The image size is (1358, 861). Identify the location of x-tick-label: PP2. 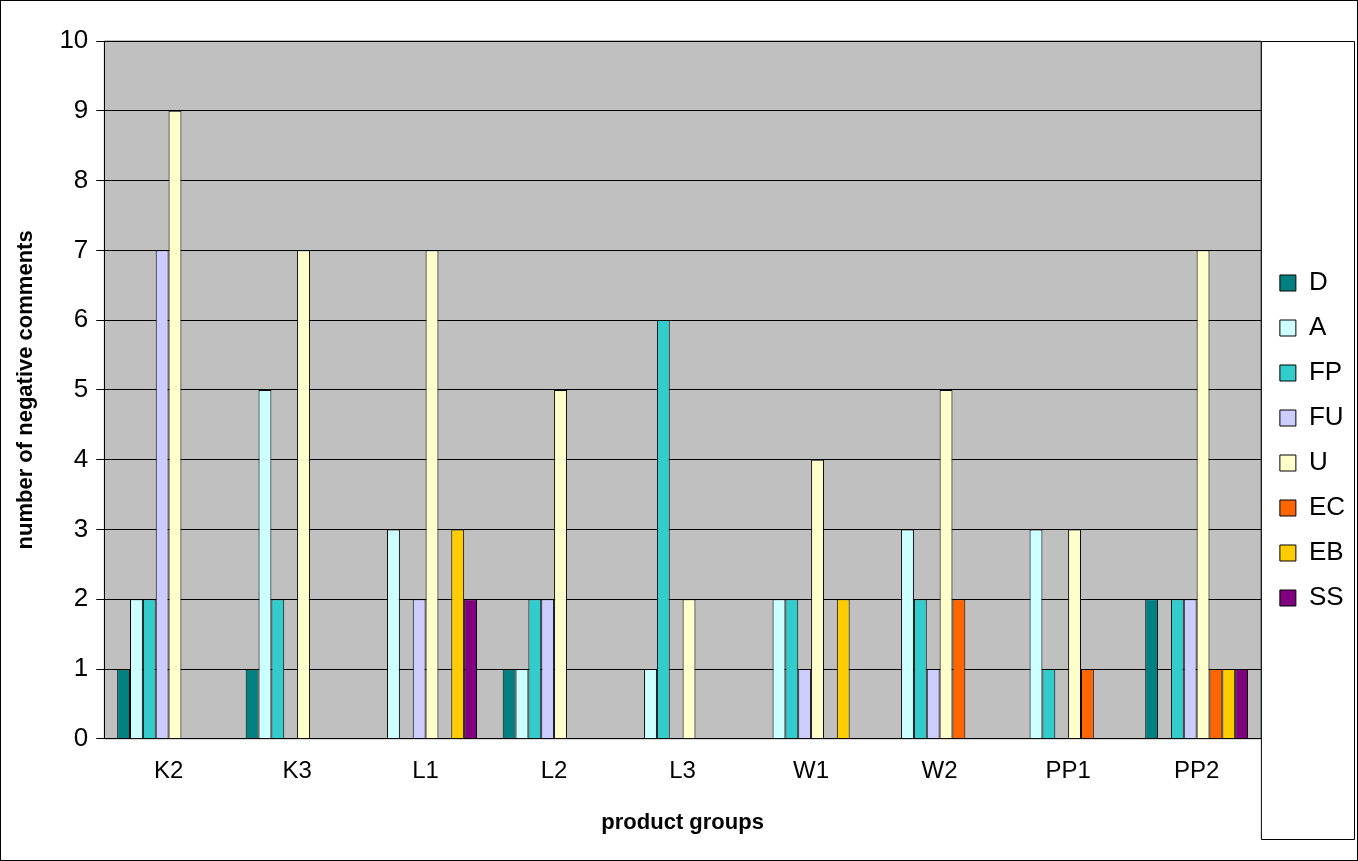
(1196, 769).